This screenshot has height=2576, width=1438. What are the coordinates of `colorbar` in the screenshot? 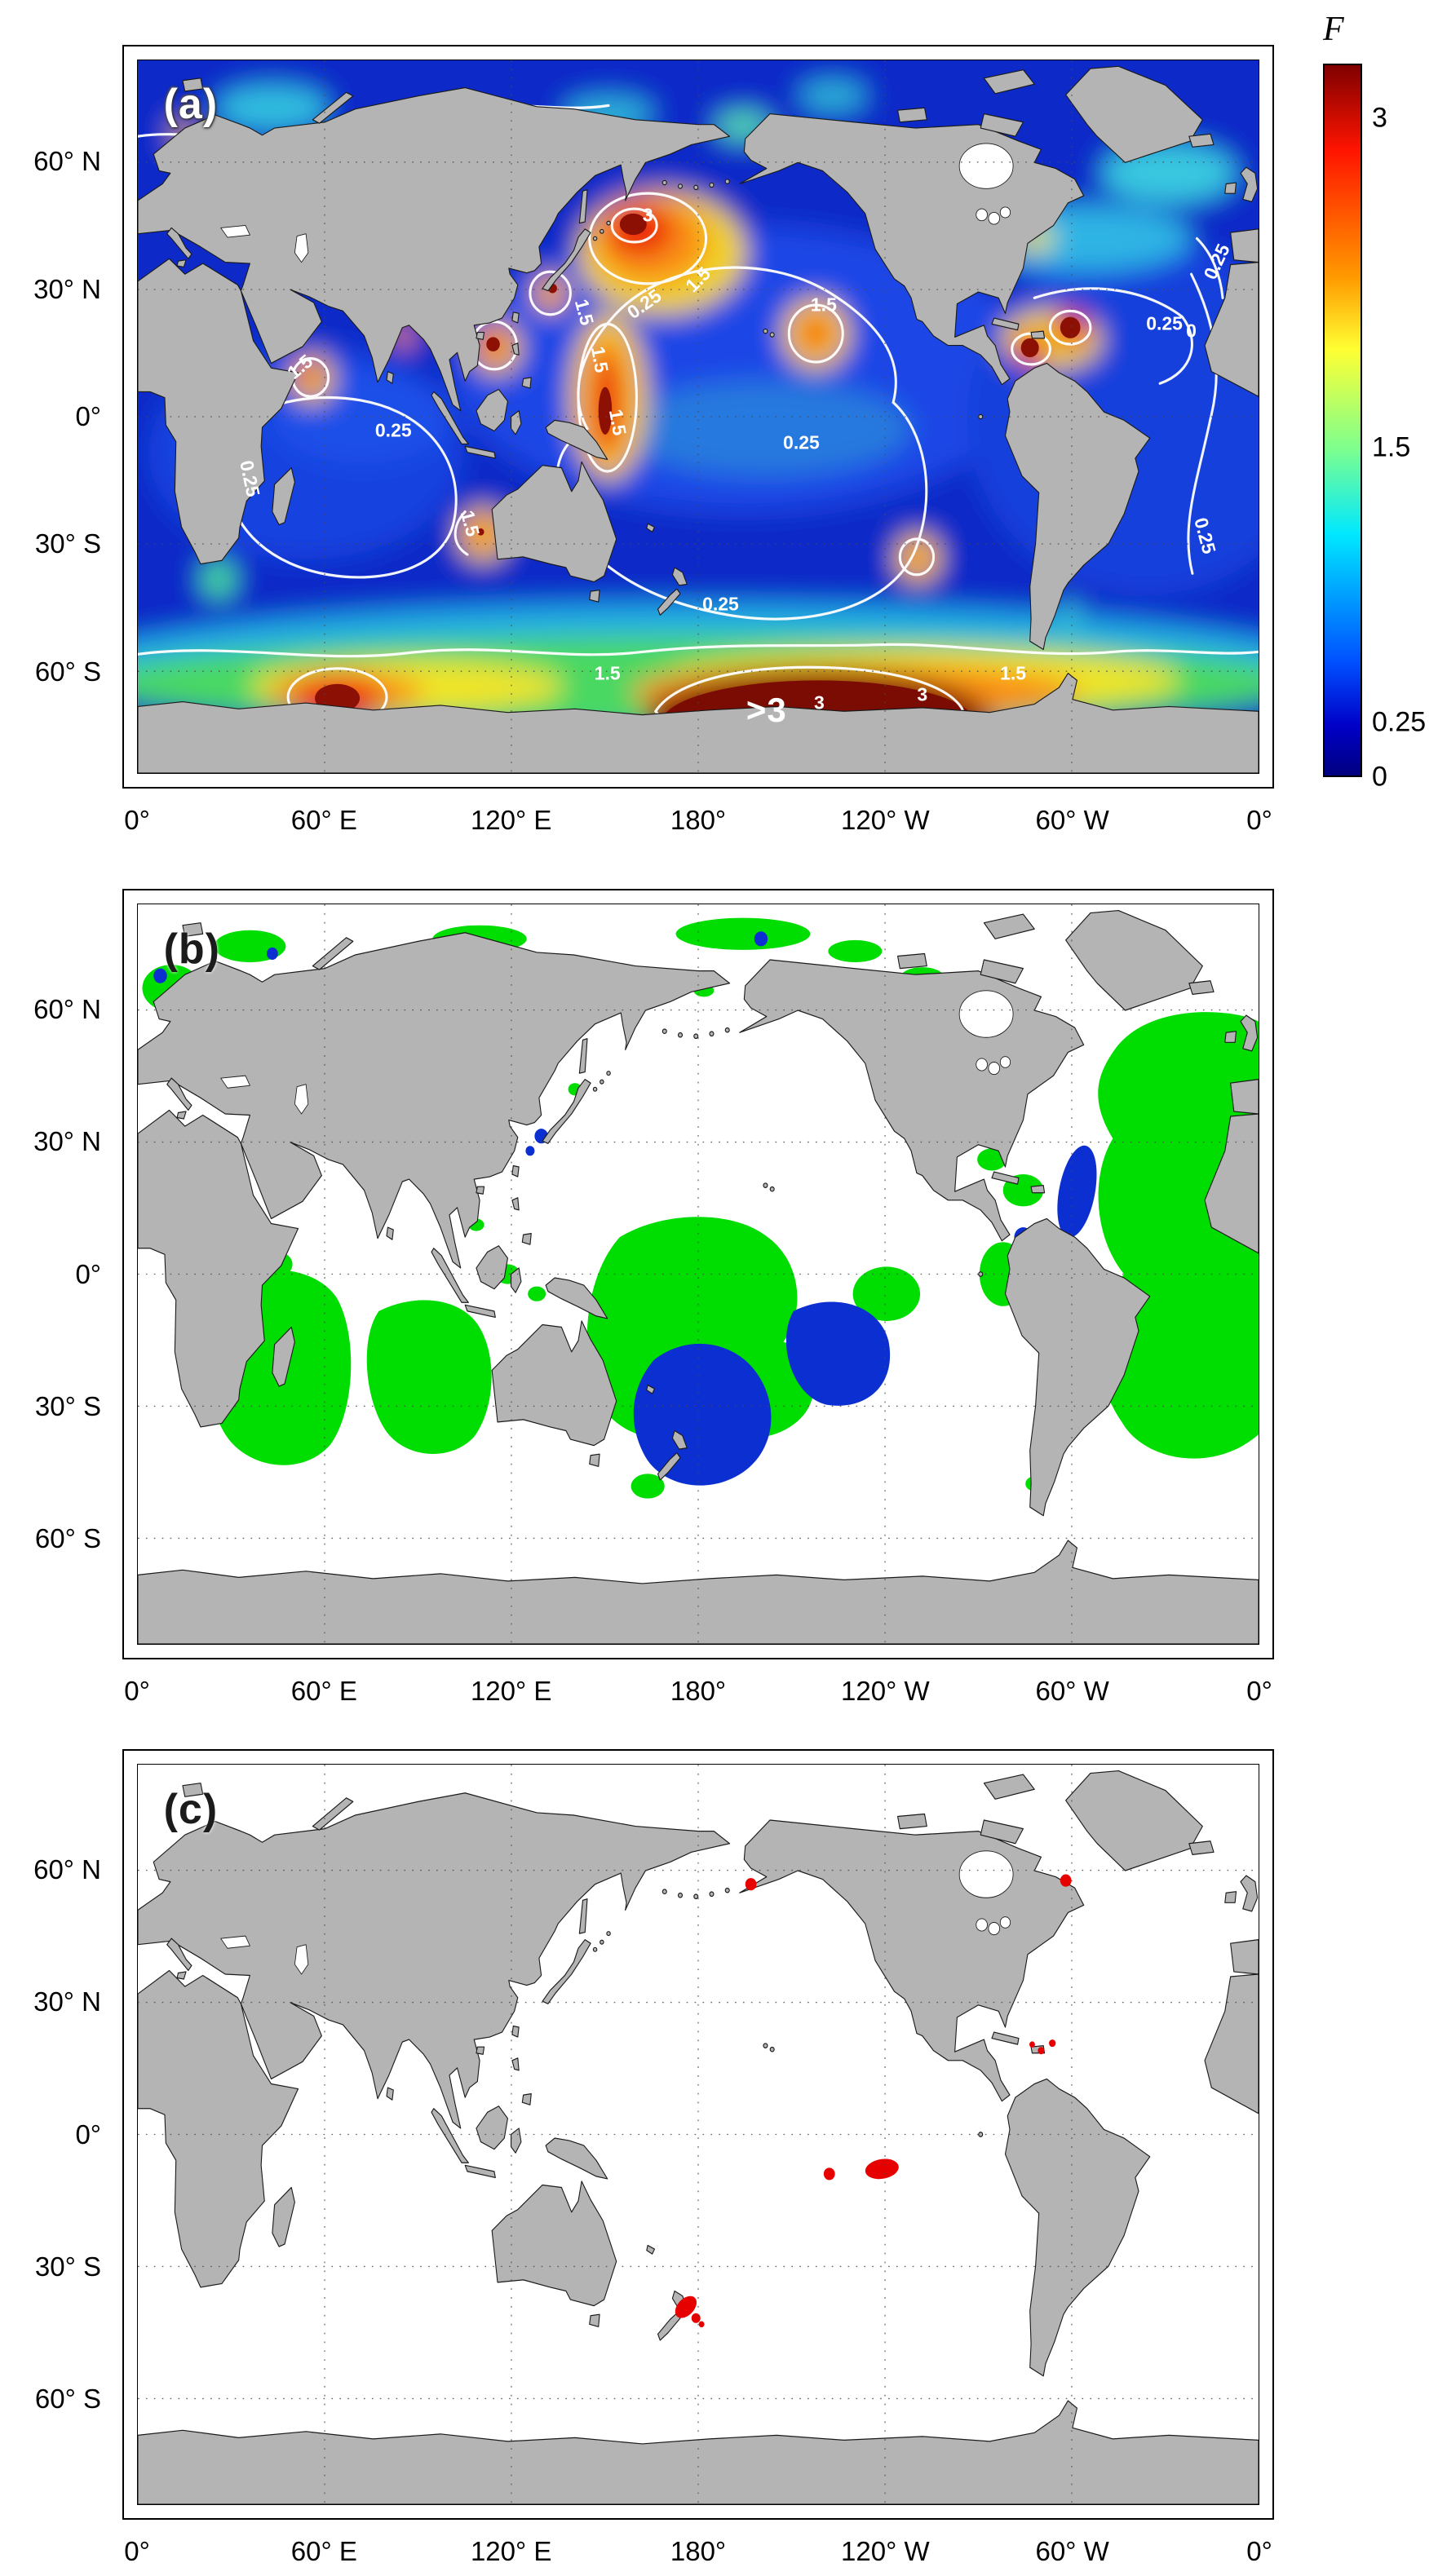 It's located at (1342, 420).